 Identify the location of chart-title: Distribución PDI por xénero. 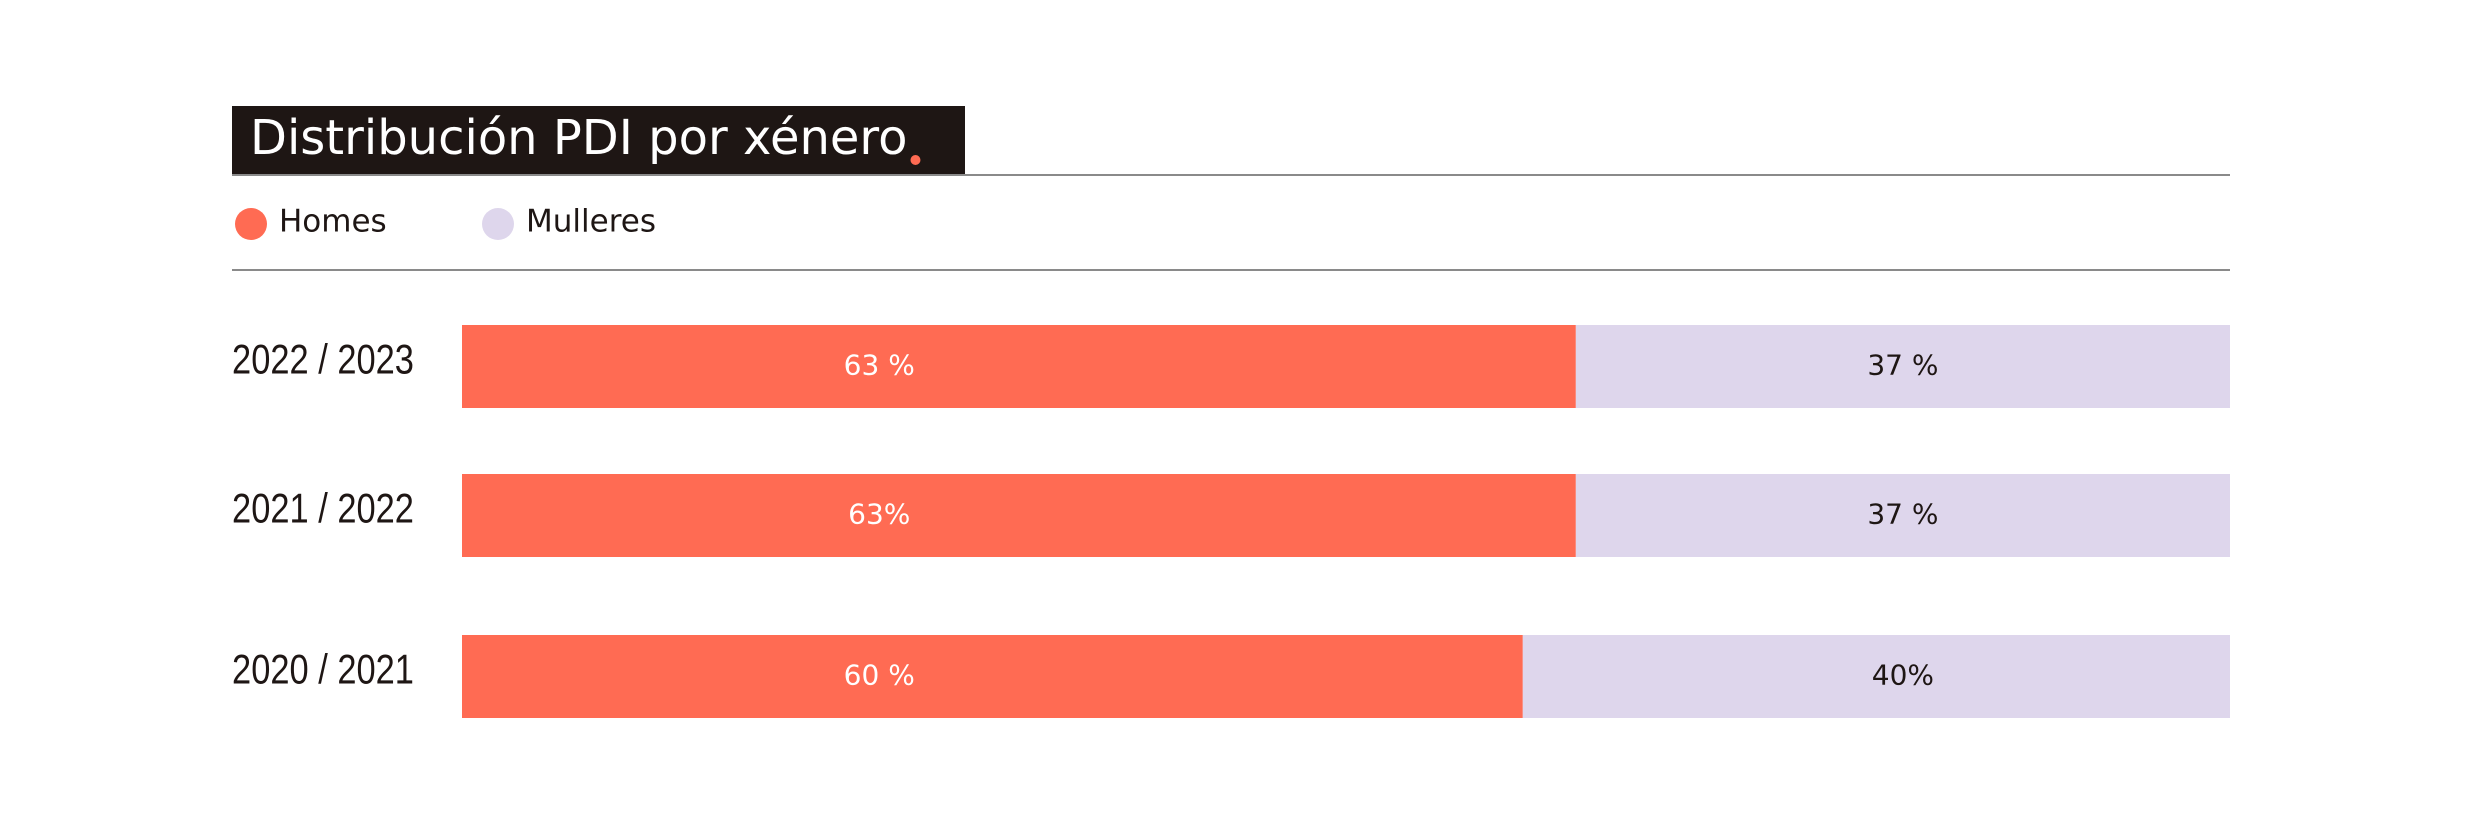
(578, 138).